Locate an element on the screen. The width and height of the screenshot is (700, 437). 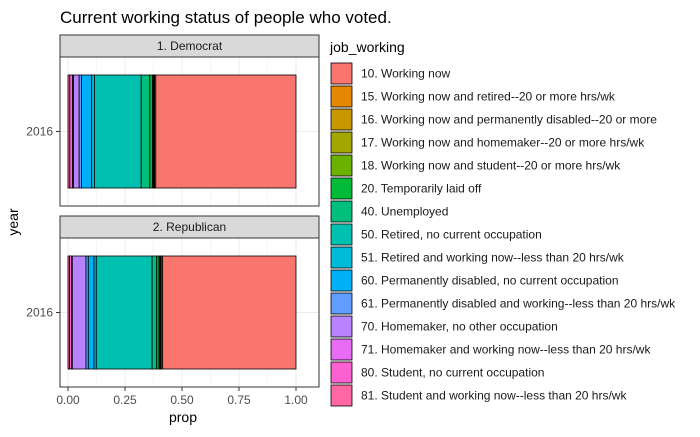
legend-label: 70. Homemaker, no other occupation is located at coordinates (459, 327).